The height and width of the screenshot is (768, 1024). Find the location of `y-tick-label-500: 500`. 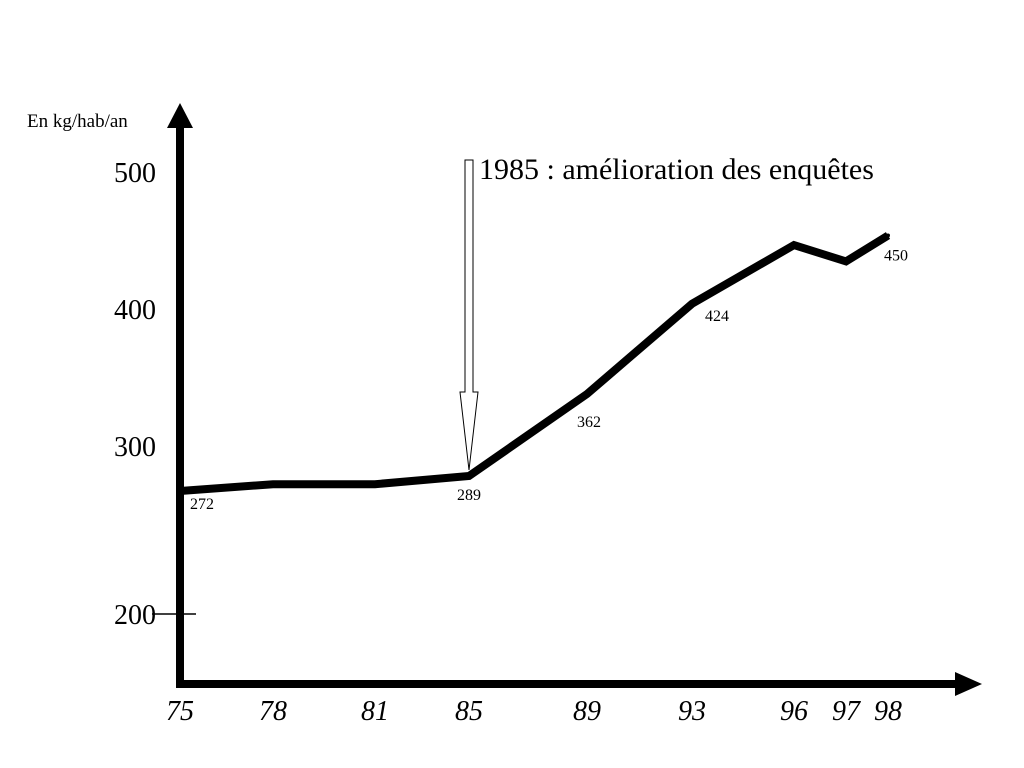

y-tick-label-500: 500 is located at coordinates (135, 173).